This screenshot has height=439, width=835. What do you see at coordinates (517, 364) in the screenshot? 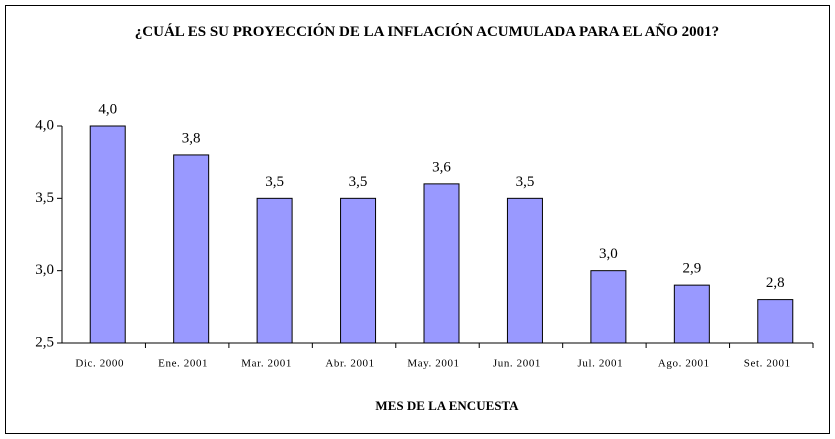
I see `x-tick-label: Jun. 2001` at bounding box center [517, 364].